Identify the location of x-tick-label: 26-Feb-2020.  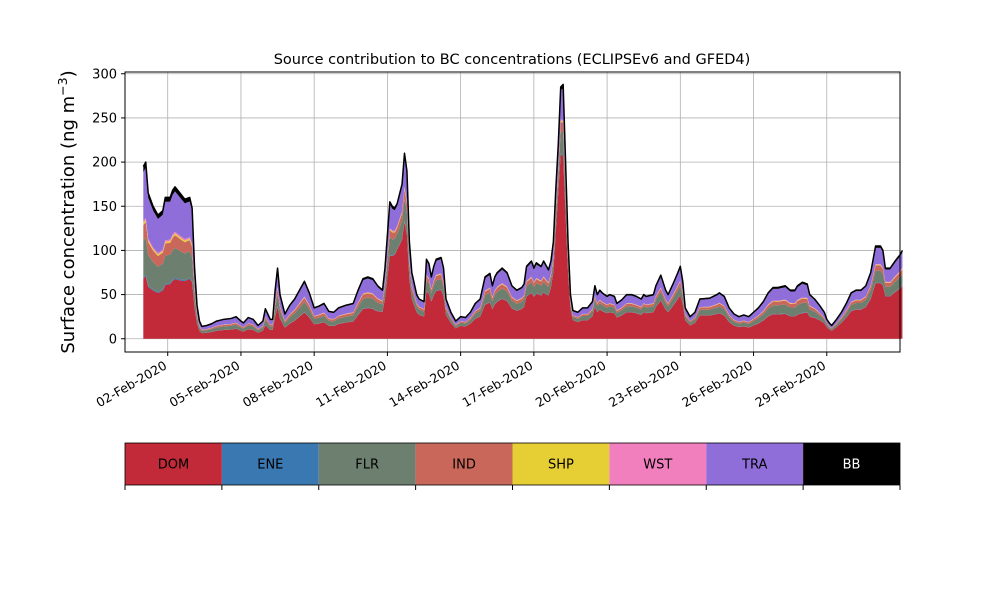
(717, 384).